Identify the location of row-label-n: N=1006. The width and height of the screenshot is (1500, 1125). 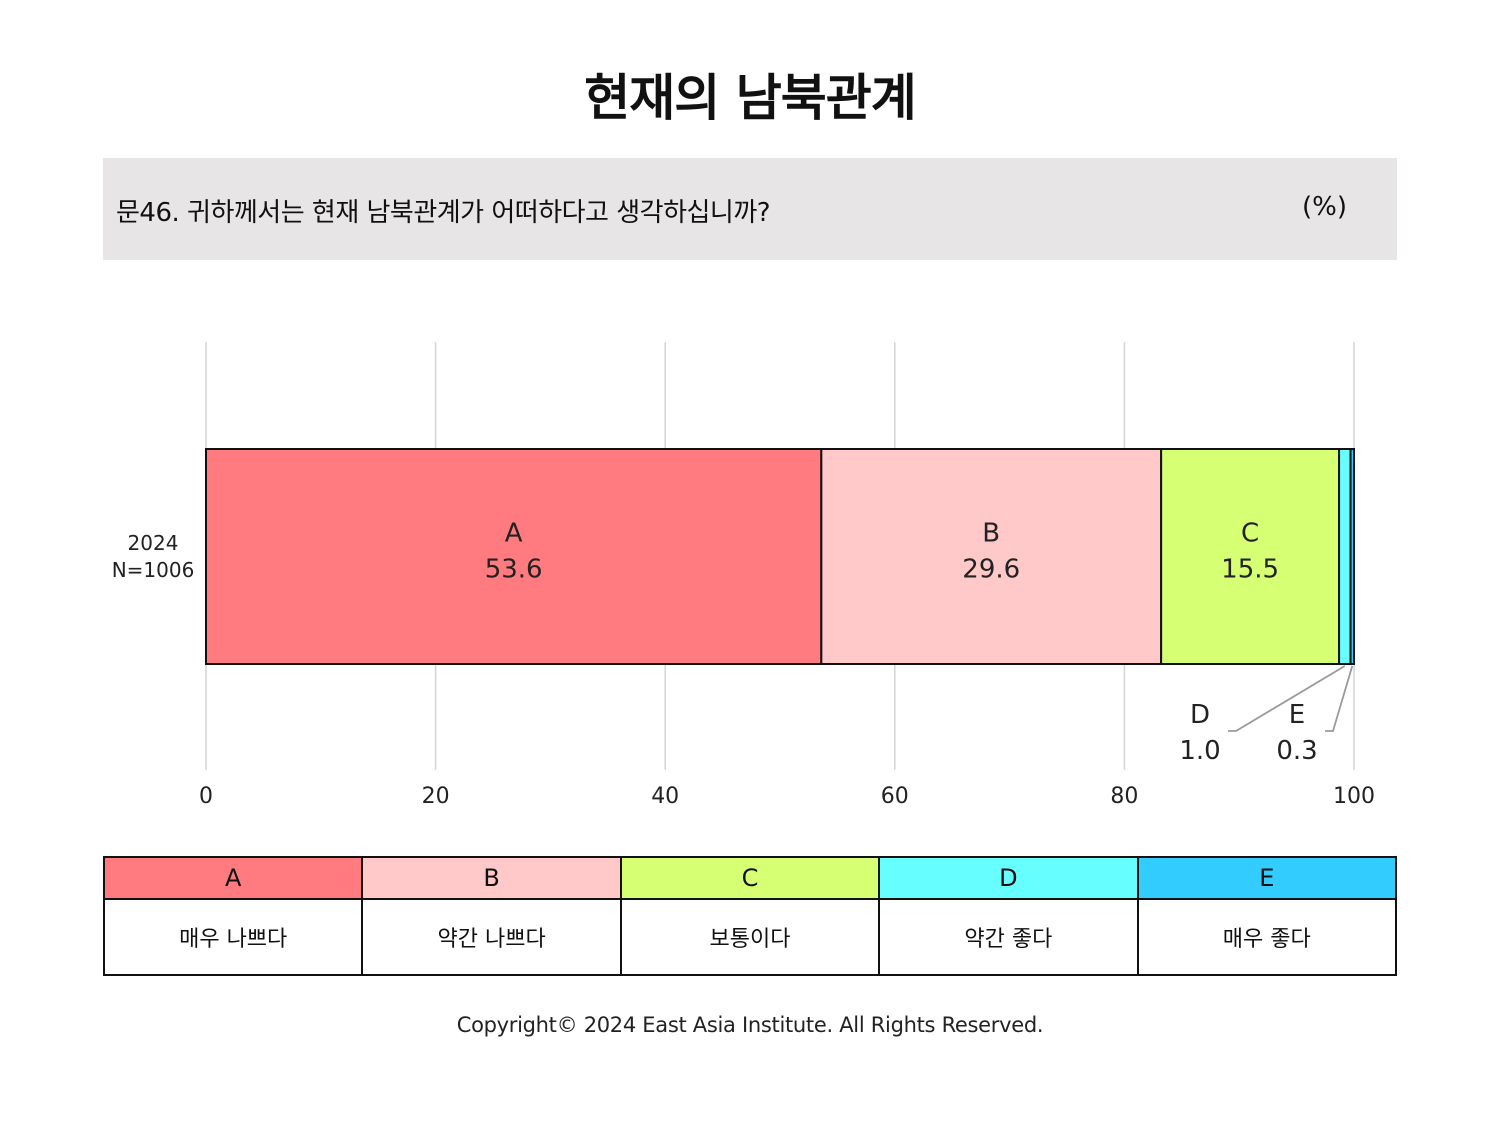
(153, 570).